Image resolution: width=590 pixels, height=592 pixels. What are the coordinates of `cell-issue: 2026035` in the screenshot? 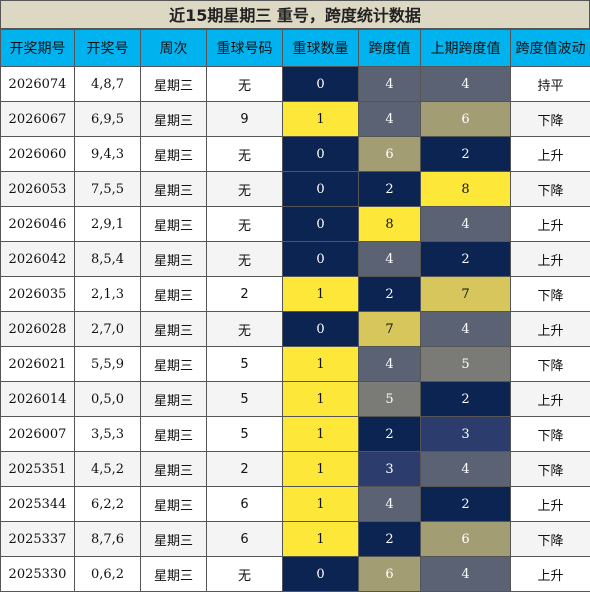 It's located at (38, 294).